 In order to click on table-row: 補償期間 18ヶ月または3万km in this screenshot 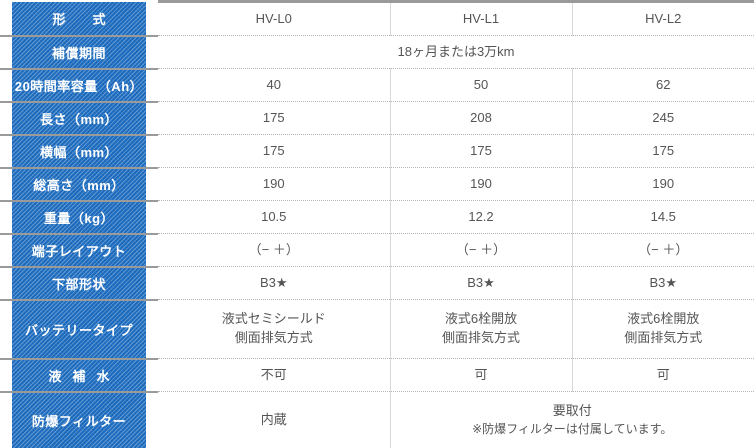, I will do `click(377, 51)`.